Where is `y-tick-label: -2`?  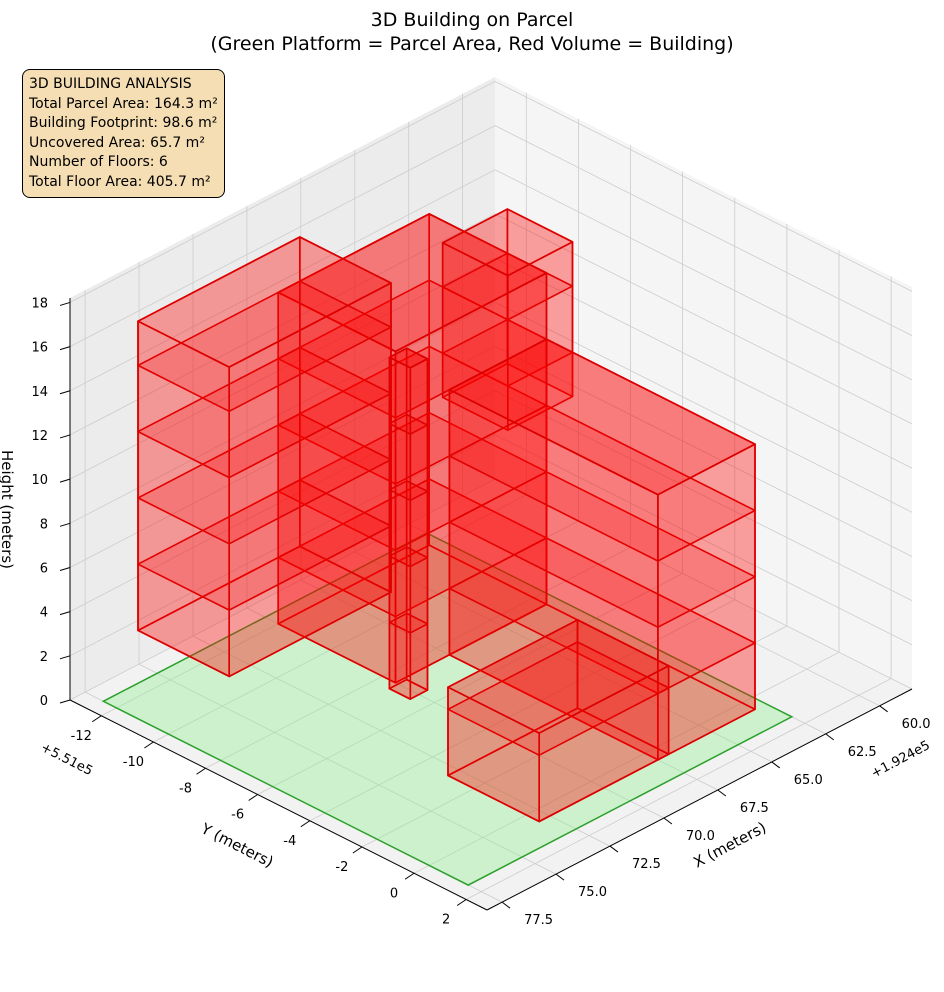 y-tick-label: -2 is located at coordinates (341, 867).